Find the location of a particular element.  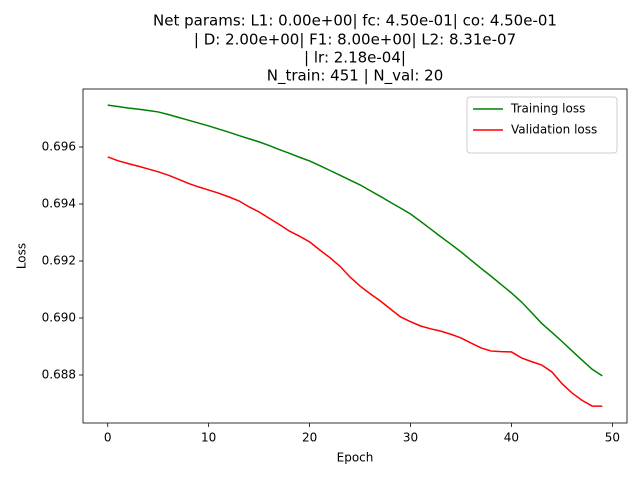

legend-label: Validation loss is located at coordinates (554, 130).